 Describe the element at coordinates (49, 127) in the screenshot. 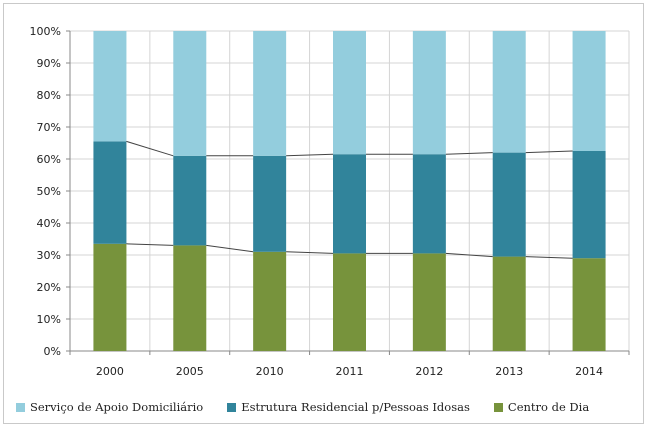

I see `y-tick-label: 70%` at that location.